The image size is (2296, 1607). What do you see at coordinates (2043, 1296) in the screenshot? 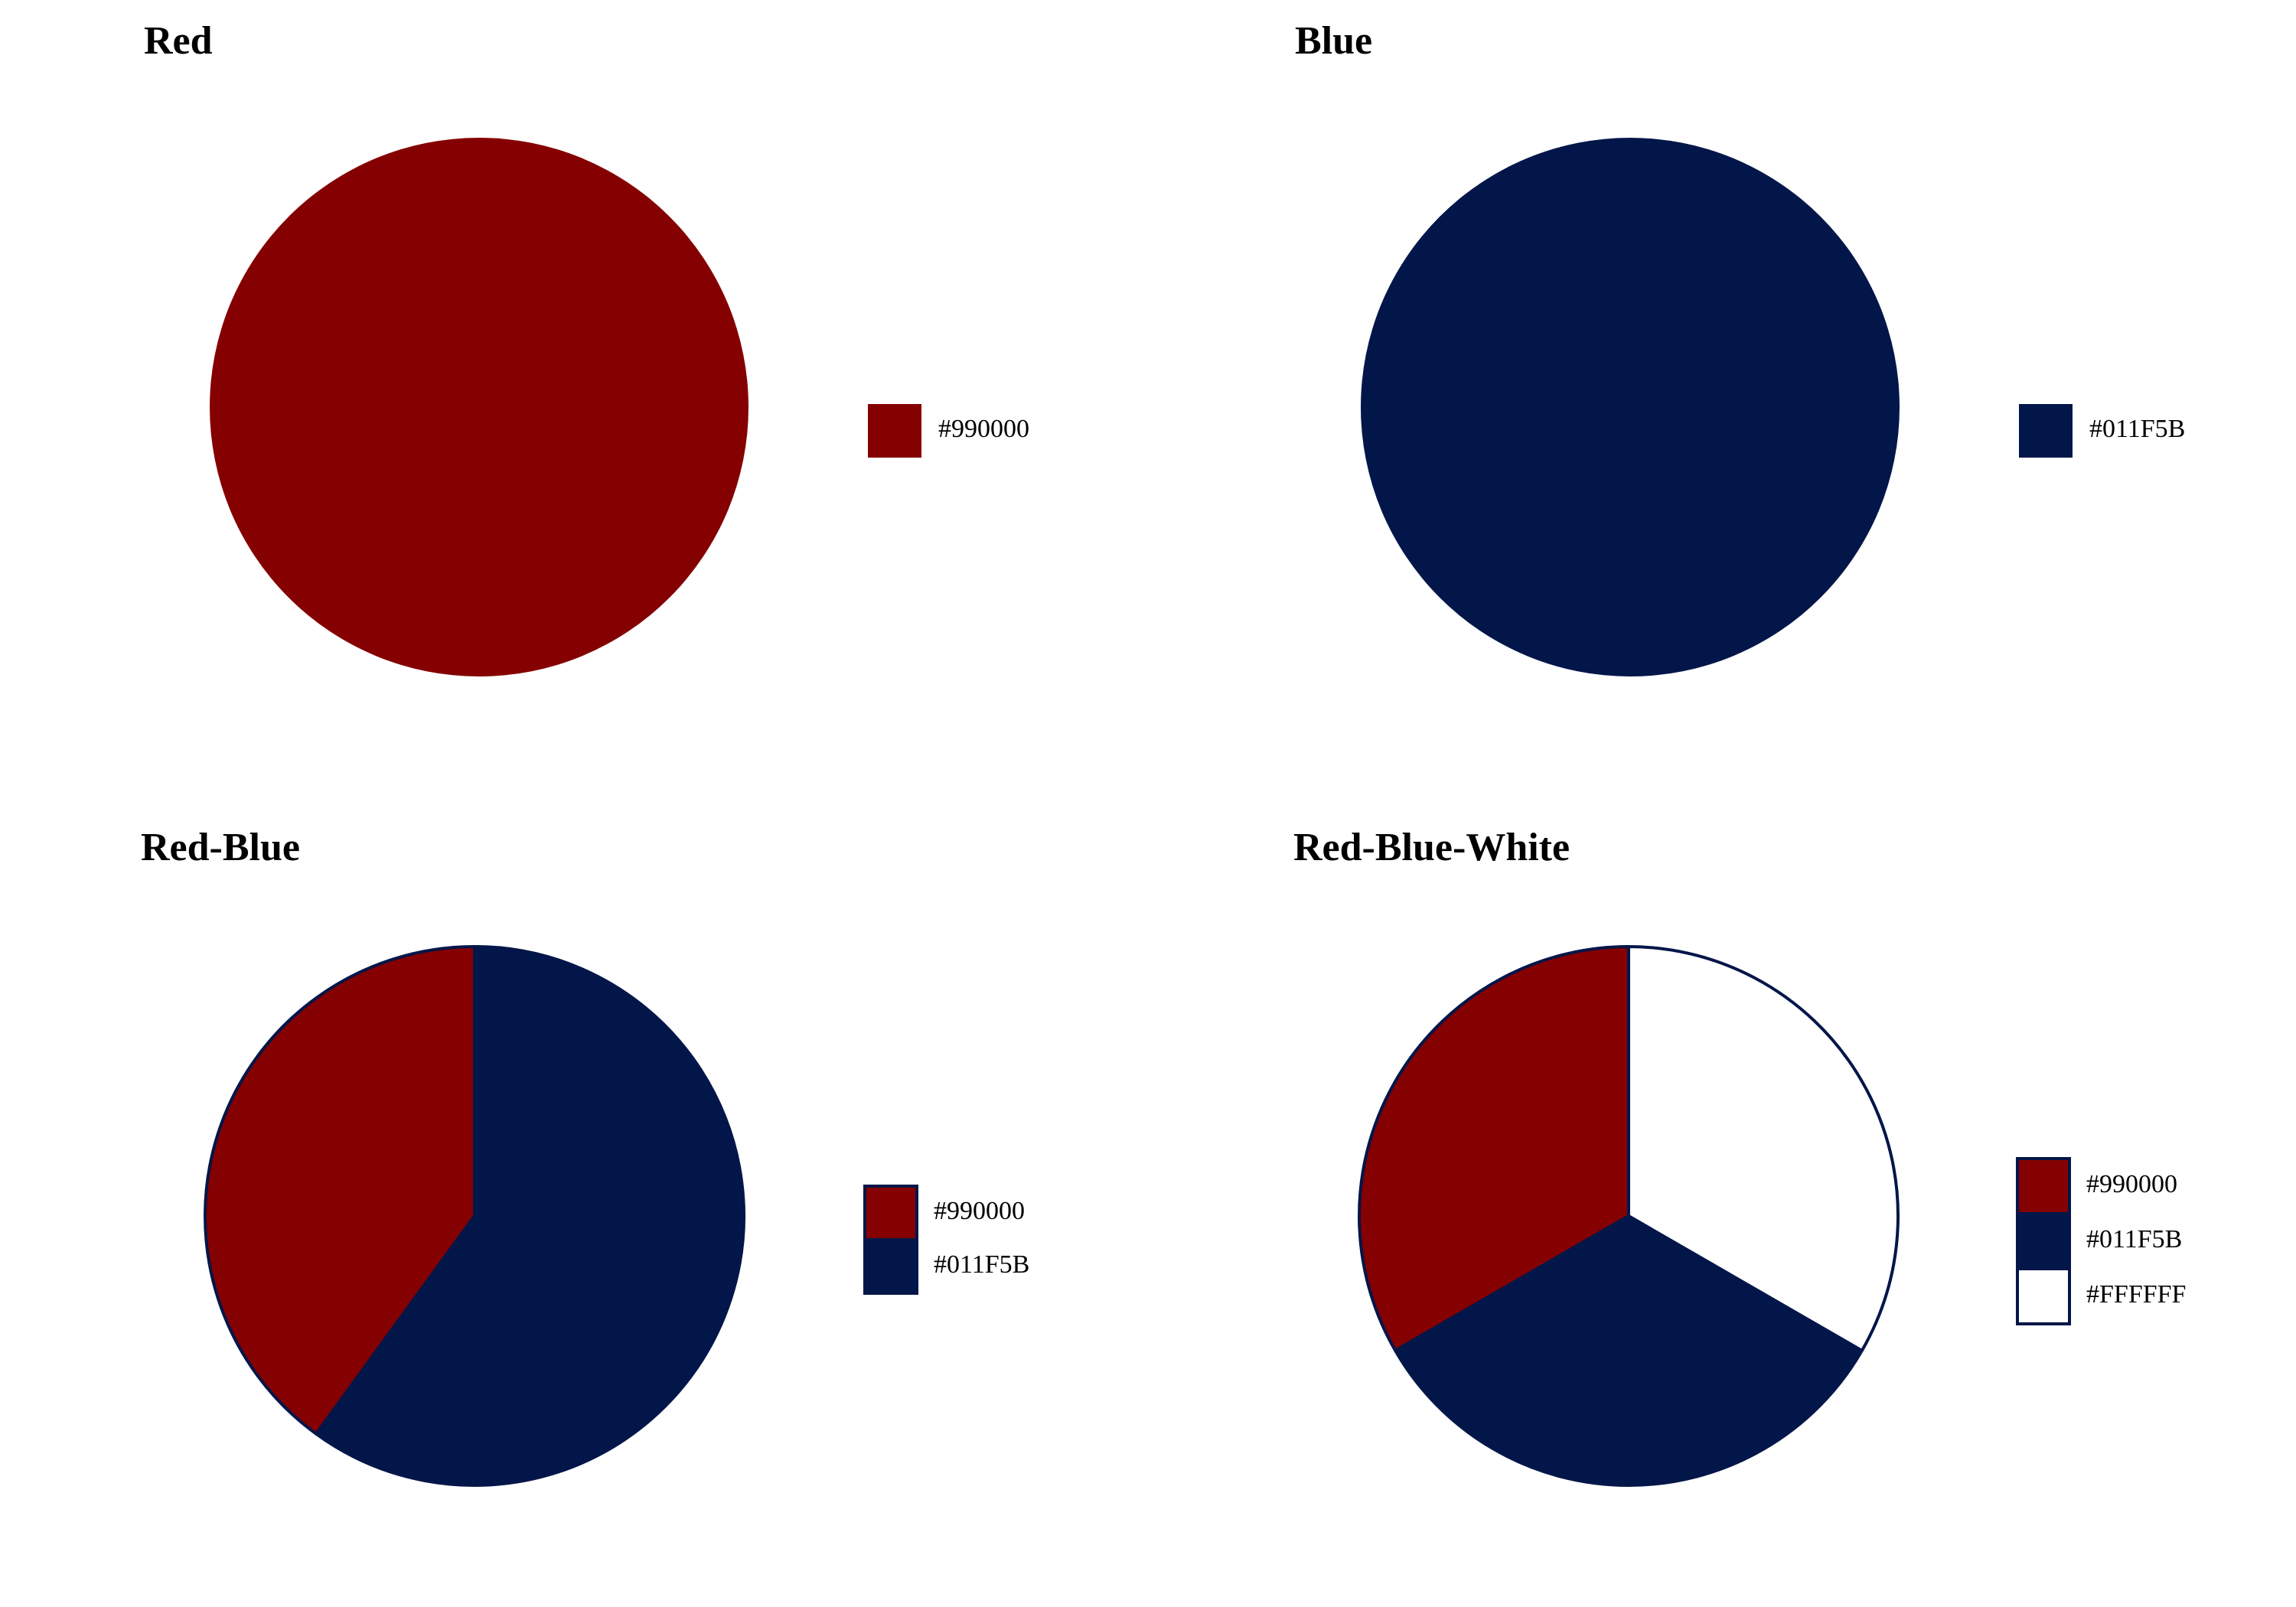
I see `legend-key-ffffff` at bounding box center [2043, 1296].